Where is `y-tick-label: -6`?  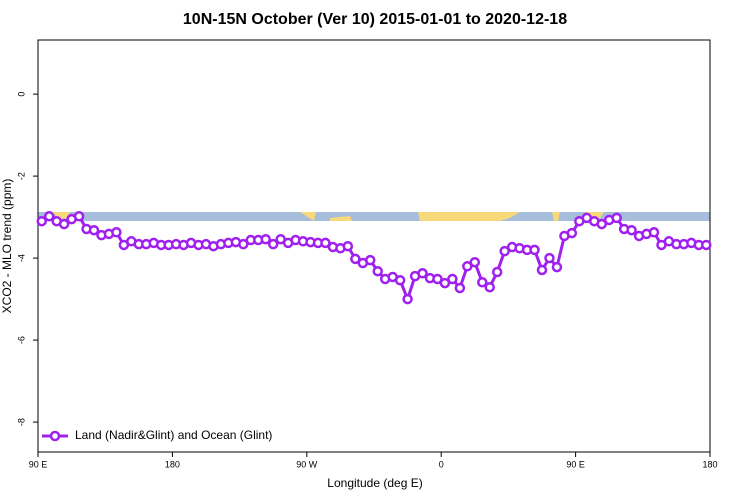 y-tick-label: -6 is located at coordinates (21, 340).